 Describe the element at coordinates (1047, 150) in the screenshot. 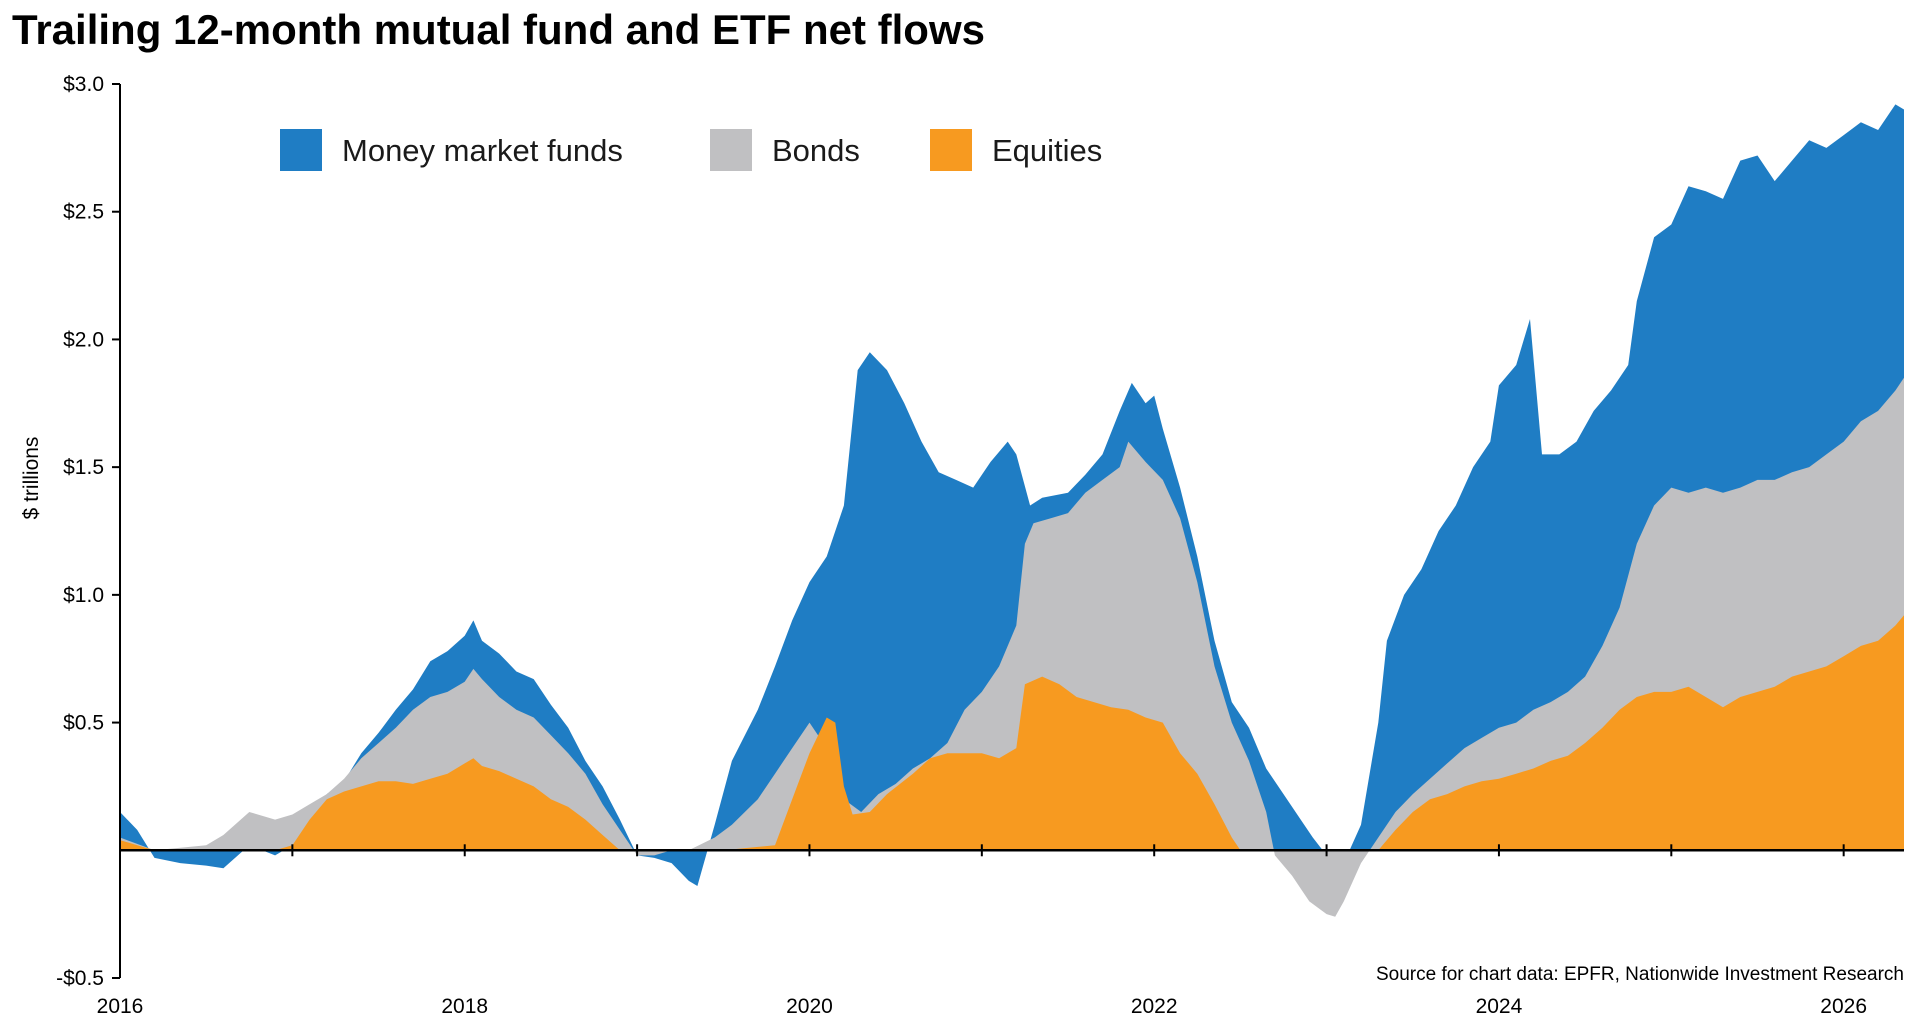

I see `legend-label-equities: Equities` at that location.